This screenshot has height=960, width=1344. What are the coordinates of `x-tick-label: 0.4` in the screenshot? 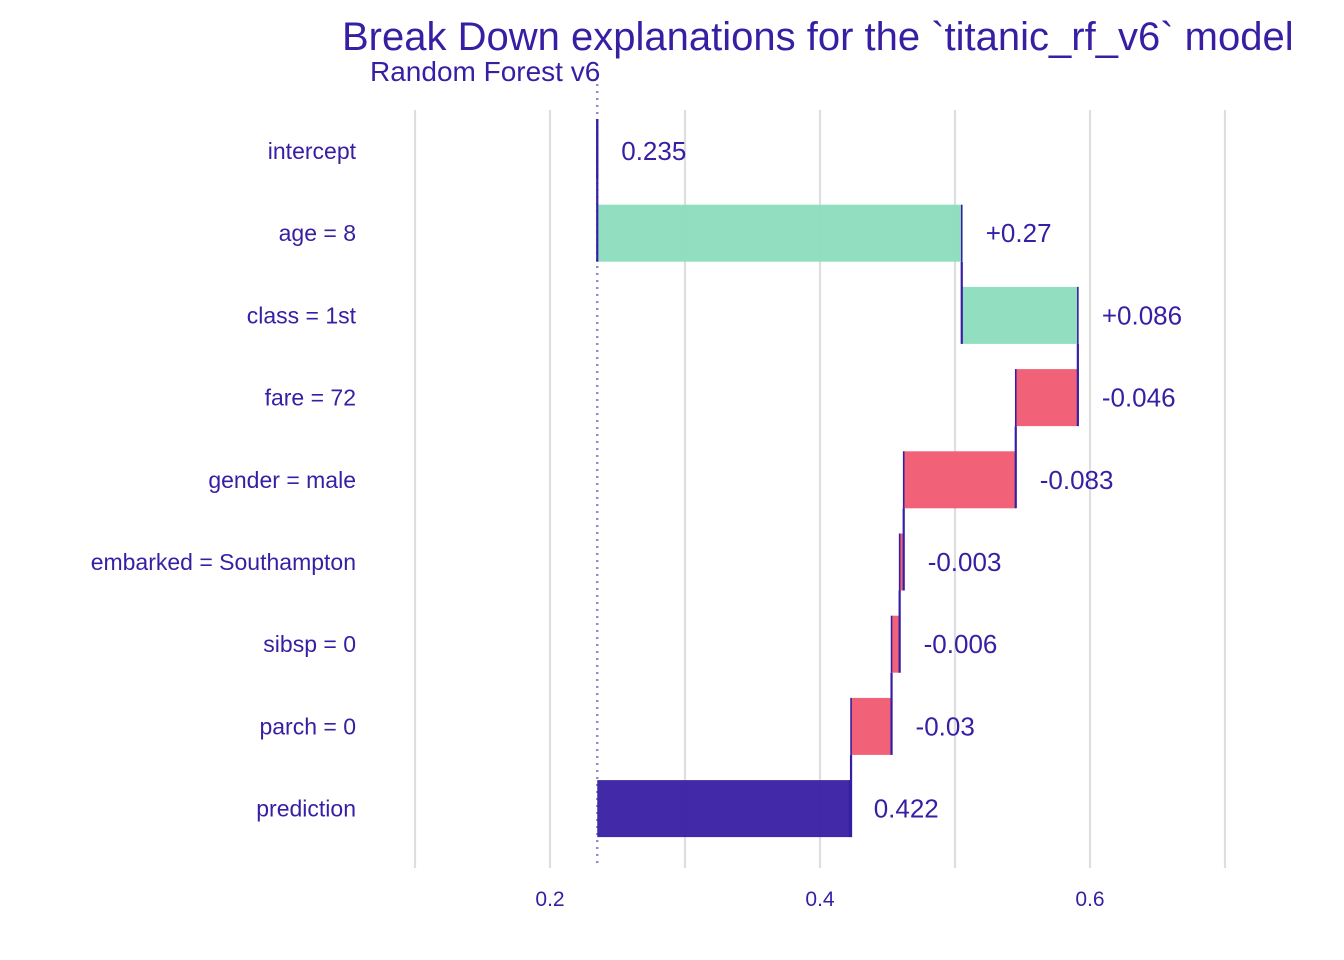 It's located at (820, 899).